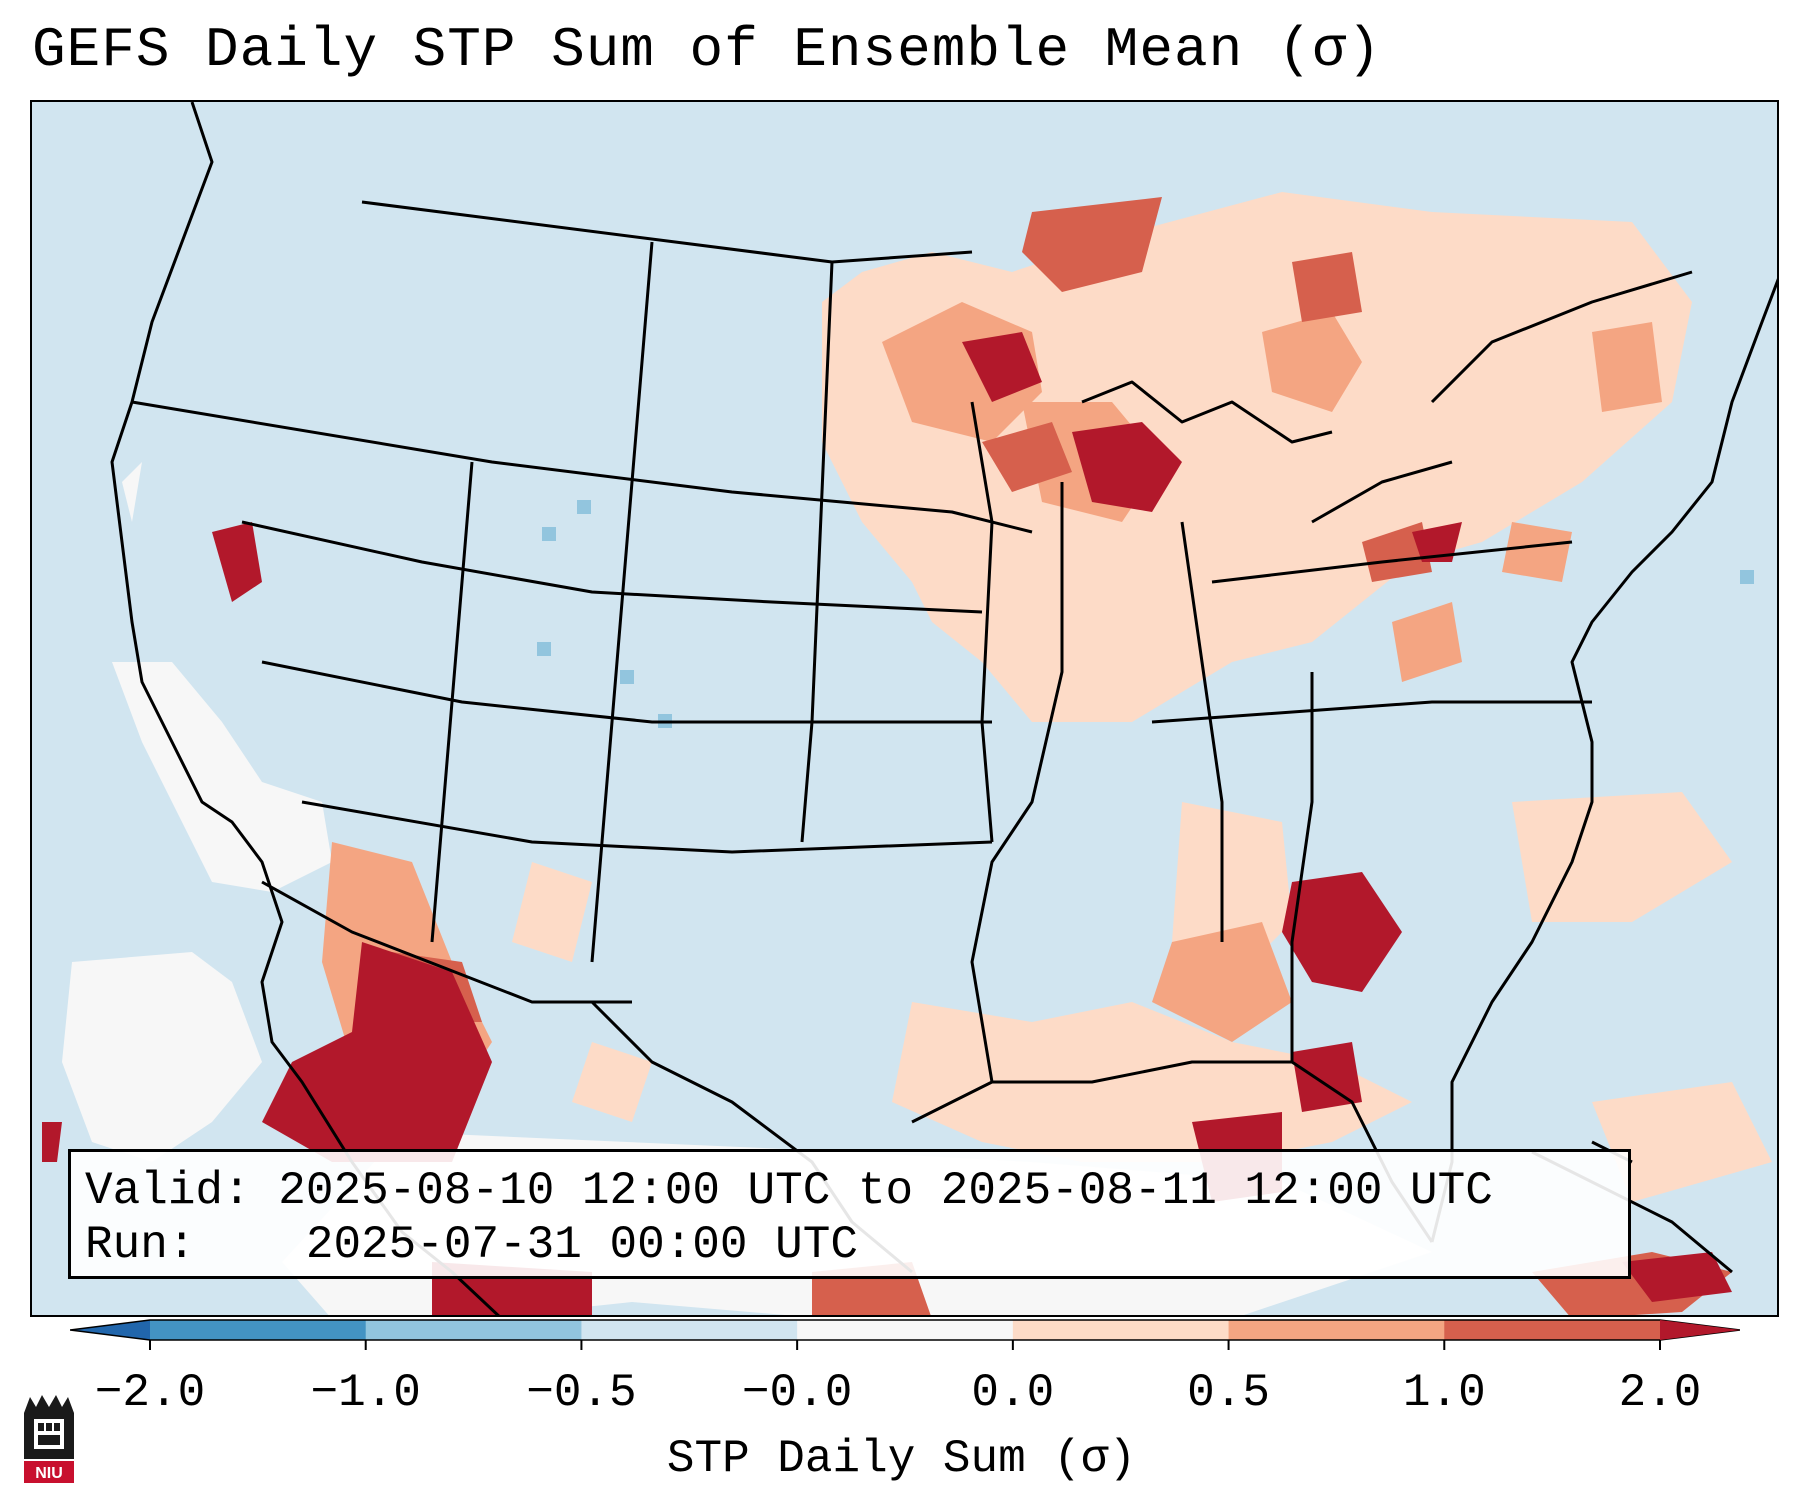 The height and width of the screenshot is (1506, 1803). I want to click on run-value: 2025-07-31 00:00 UTC, so click(581, 1245).